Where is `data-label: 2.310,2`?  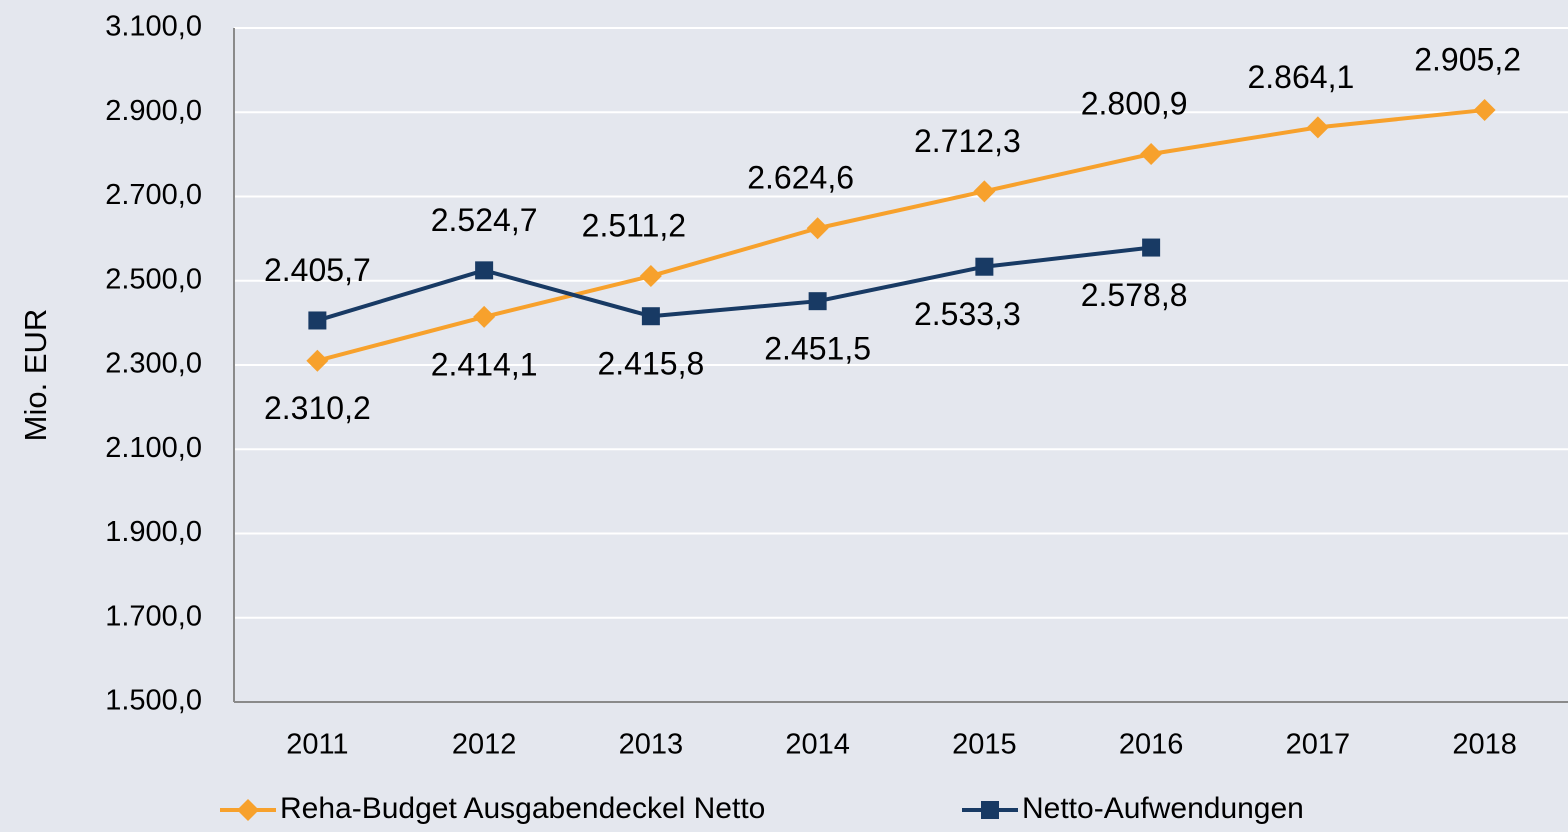
data-label: 2.310,2 is located at coordinates (317, 408).